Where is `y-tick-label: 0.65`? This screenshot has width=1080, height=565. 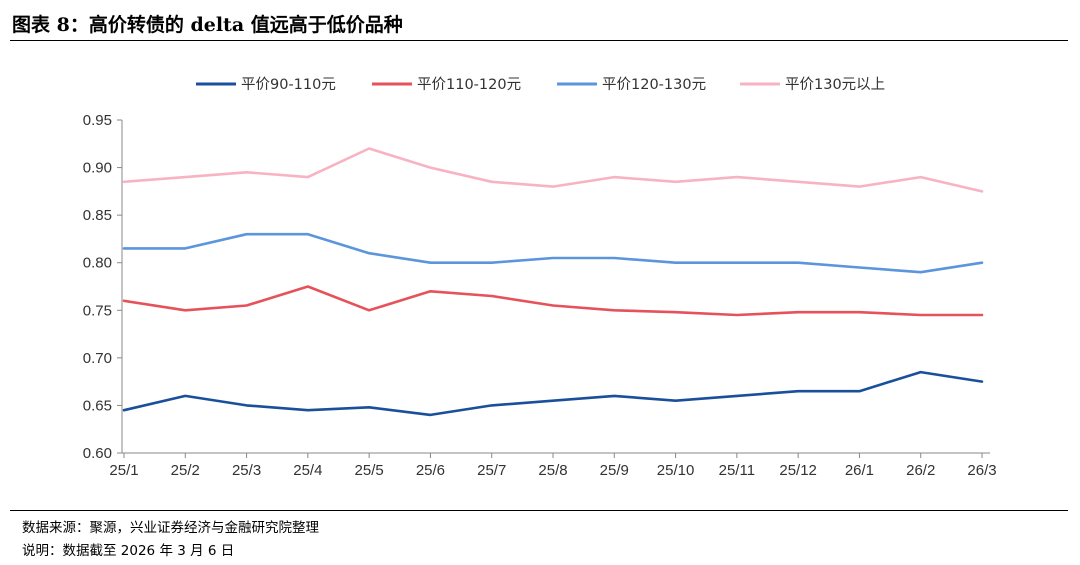 y-tick-label: 0.65 is located at coordinates (97, 405).